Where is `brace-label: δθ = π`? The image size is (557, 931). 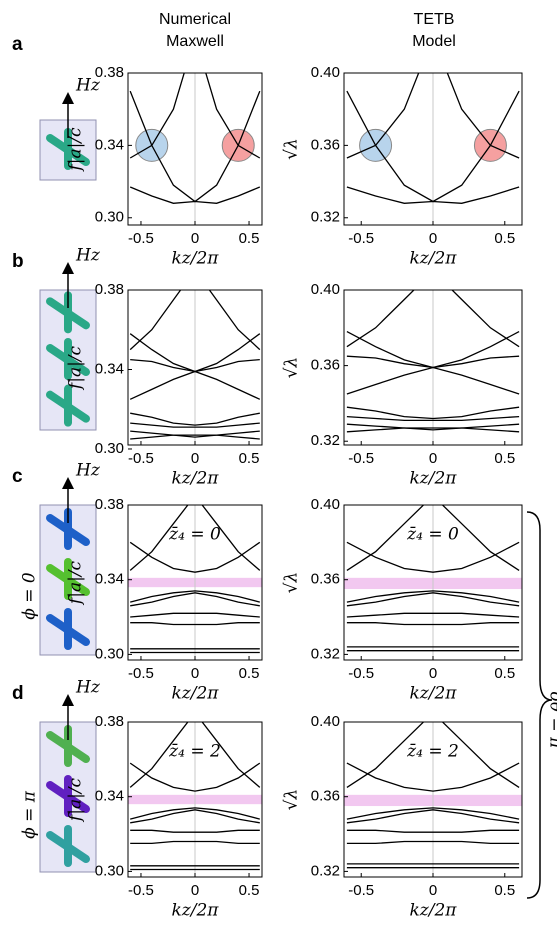
brace-label: δθ = π is located at coordinates (551, 721).